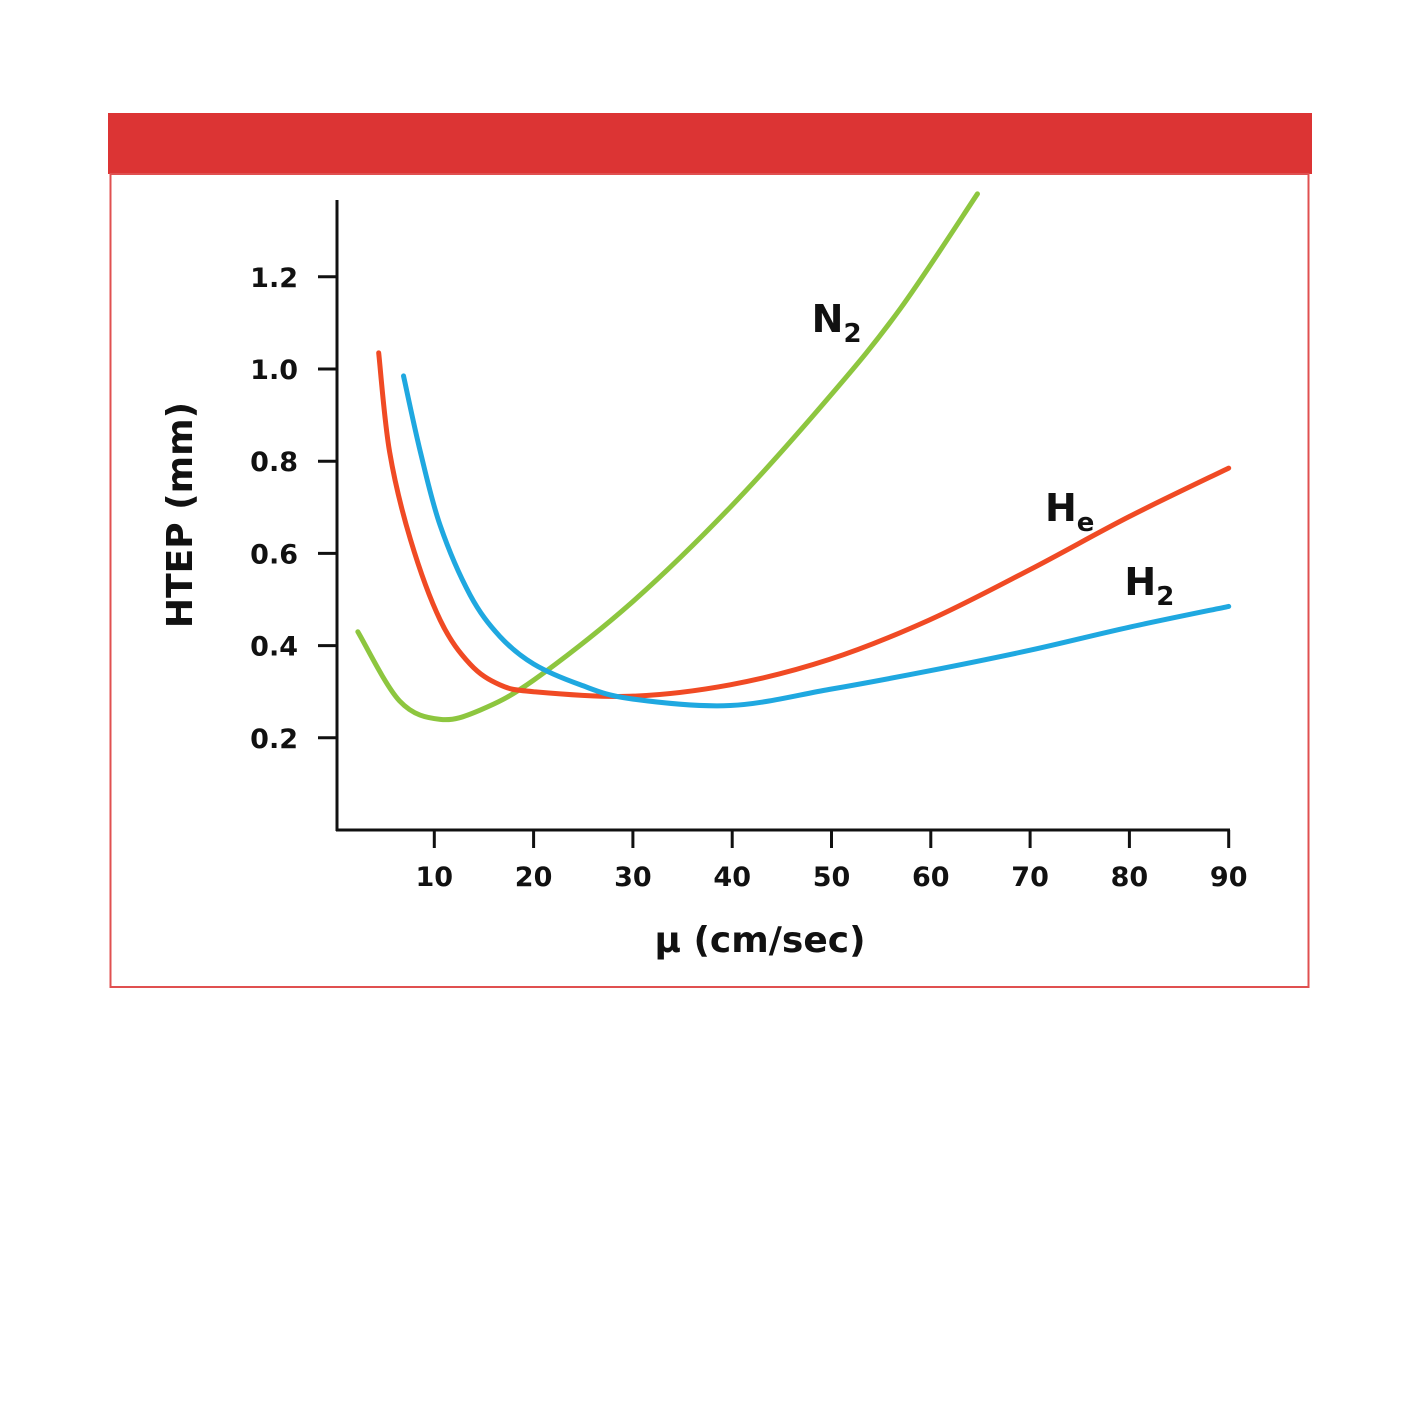 The image size is (1417, 1417). I want to click on x-tick-label: 60, so click(931, 877).